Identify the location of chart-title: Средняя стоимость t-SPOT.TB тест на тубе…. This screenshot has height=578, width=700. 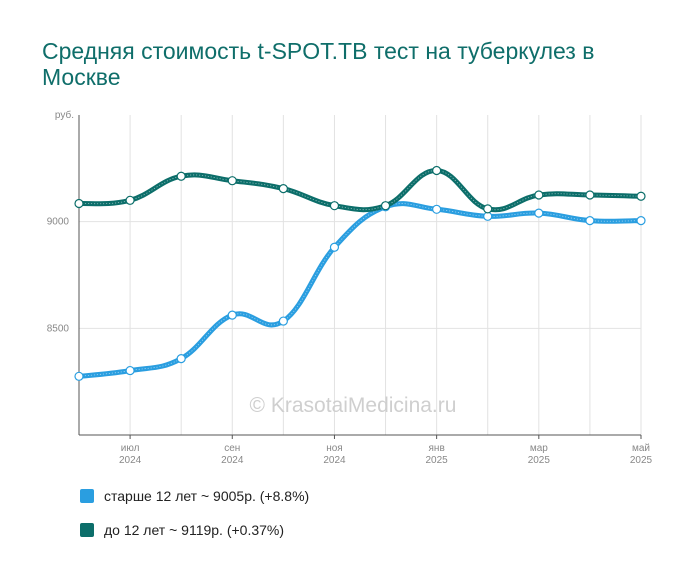
(318, 64).